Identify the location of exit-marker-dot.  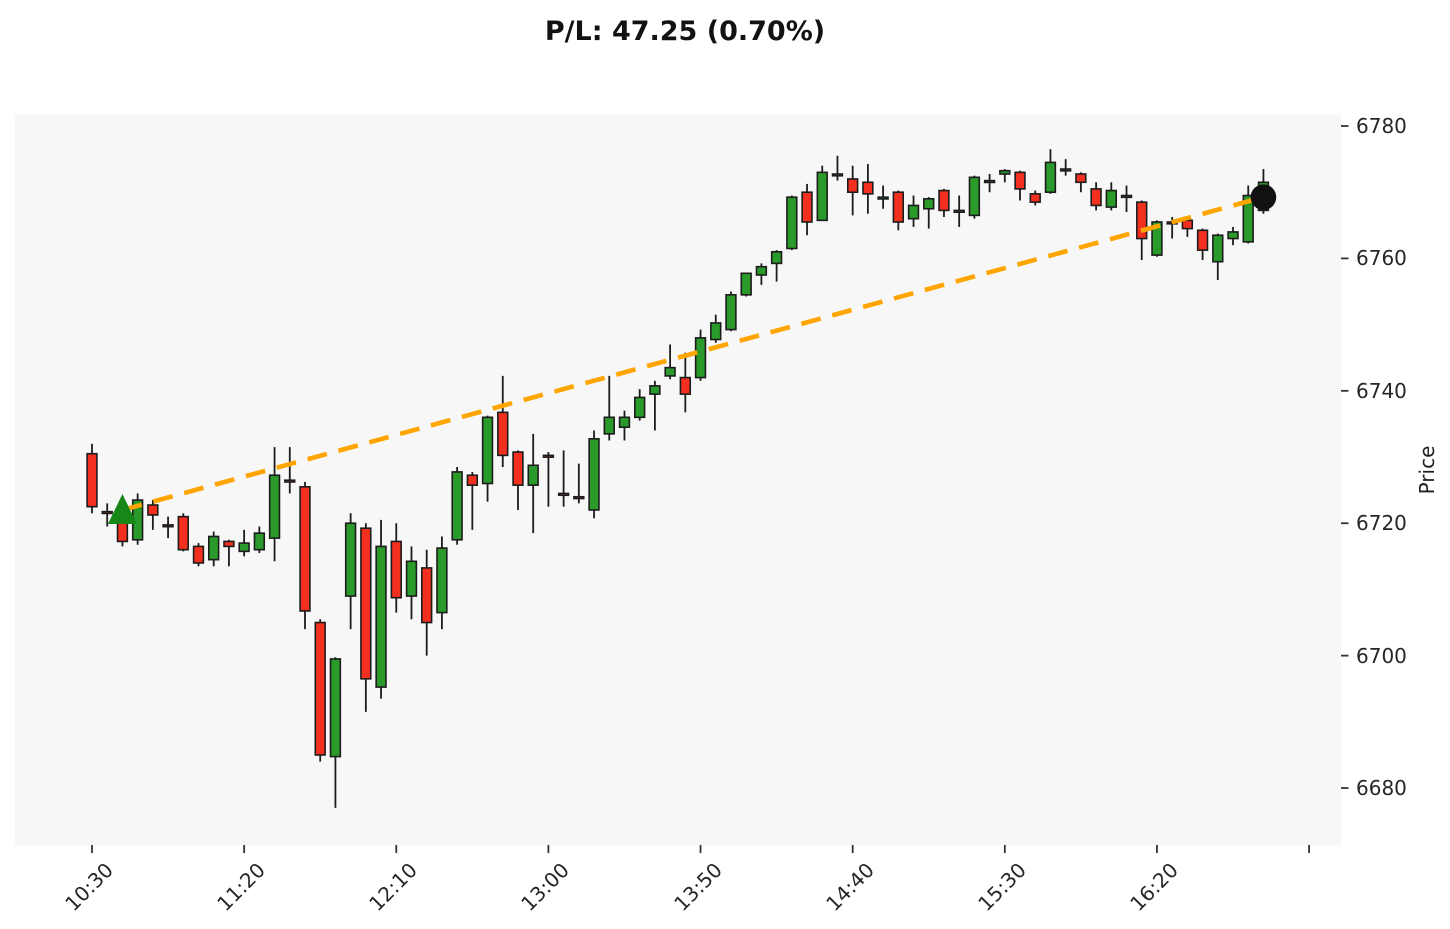
(1263, 197).